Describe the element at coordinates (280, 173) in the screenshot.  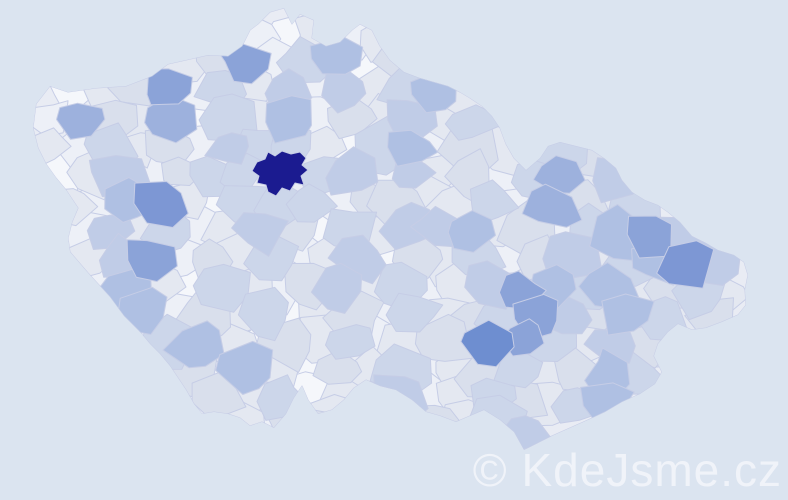
I see `map-region-highlight` at that location.